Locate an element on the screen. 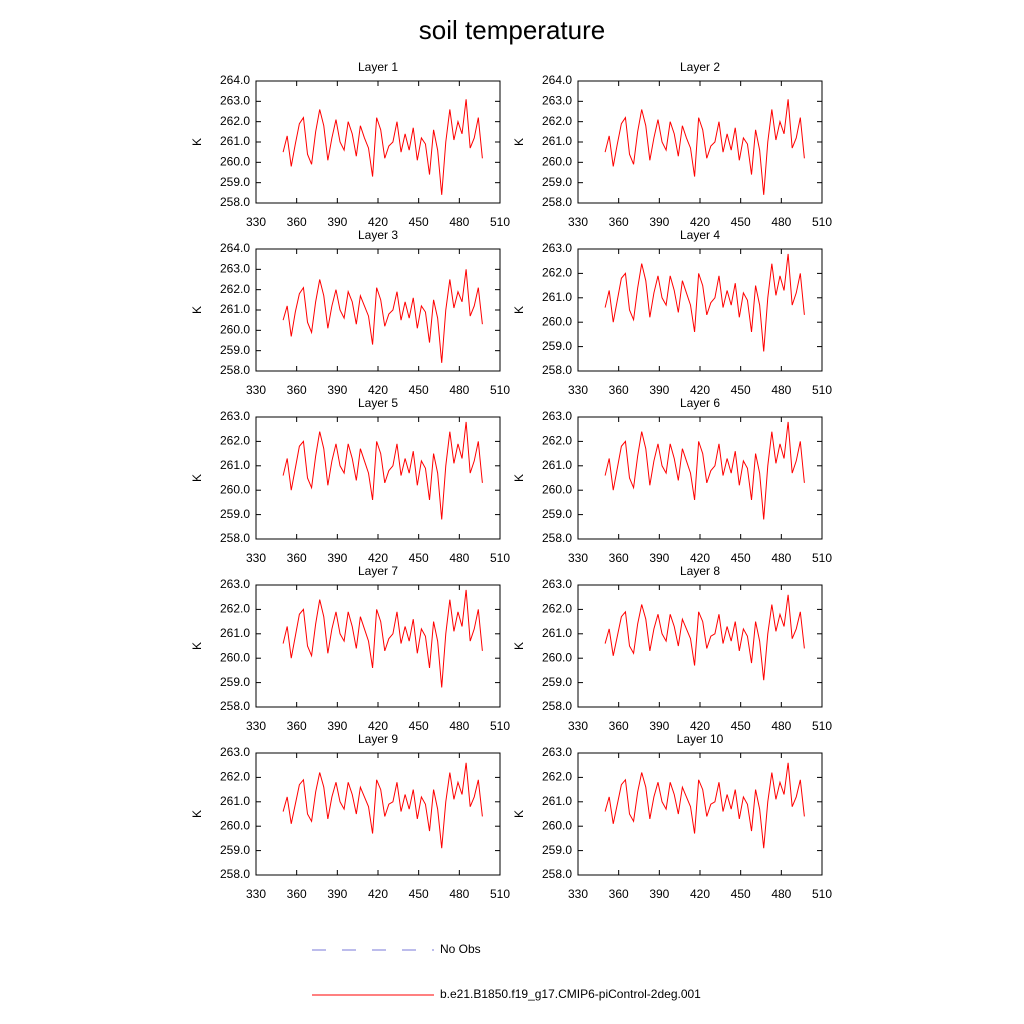  panel-title: Layer 8 is located at coordinates (700, 571).